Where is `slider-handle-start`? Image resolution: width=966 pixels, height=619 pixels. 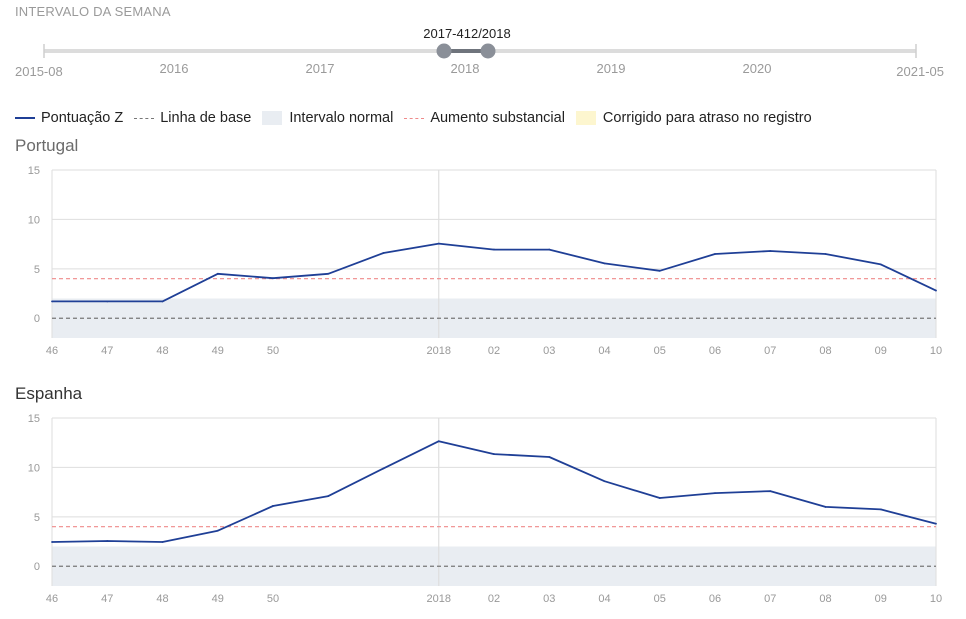 slider-handle-start is located at coordinates (444, 51).